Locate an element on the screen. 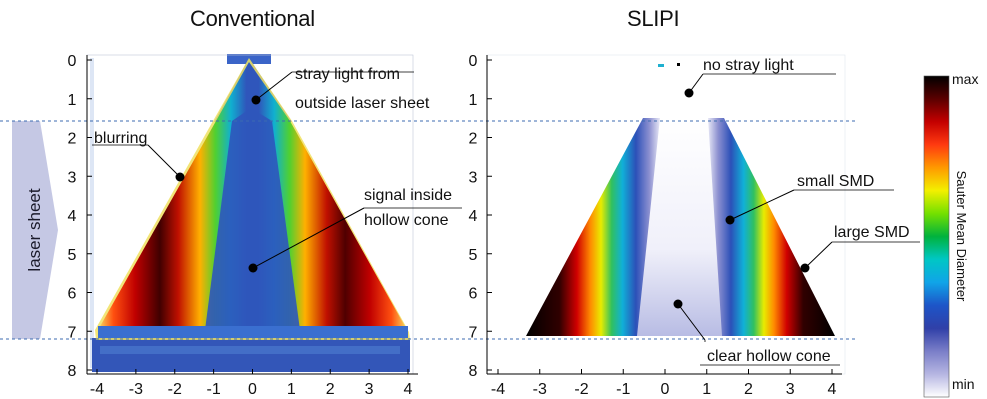 The image size is (987, 399). bottom-haze is located at coordinates (251, 355).